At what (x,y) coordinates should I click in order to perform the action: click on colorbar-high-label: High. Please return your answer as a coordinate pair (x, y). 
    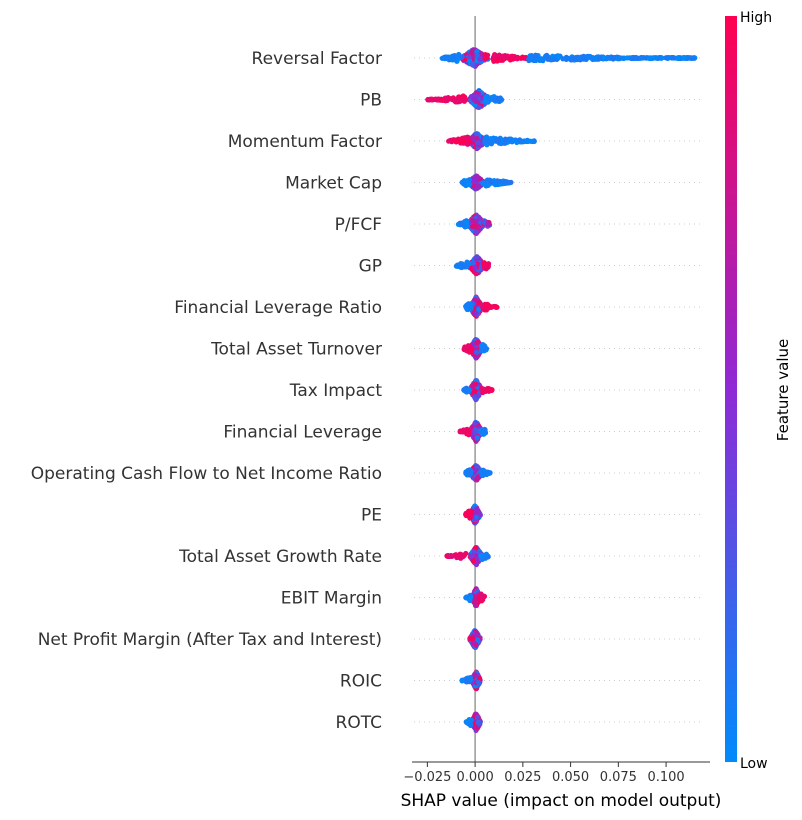
    Looking at the image, I should click on (756, 18).